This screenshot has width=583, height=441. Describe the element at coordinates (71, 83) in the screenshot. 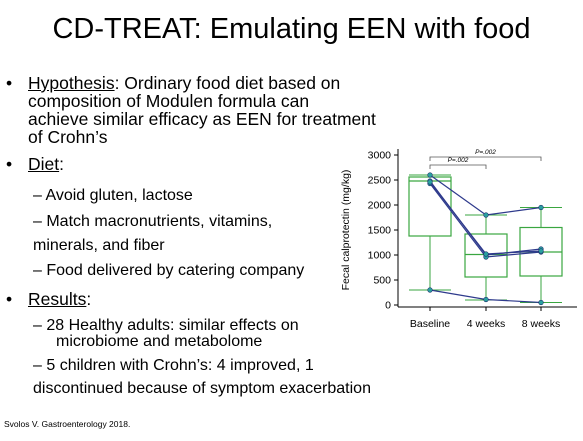

I see `hypothesis-label: Hypothesis` at that location.